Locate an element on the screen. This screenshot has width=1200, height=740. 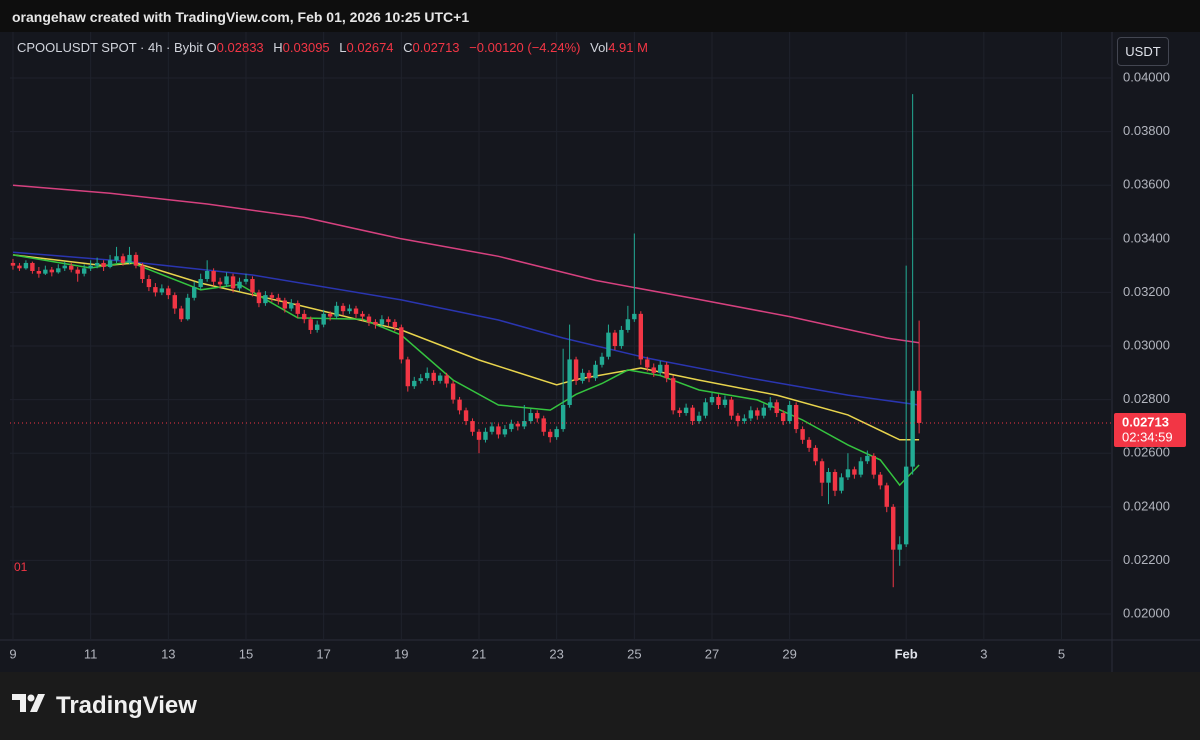
y-tick-label: 0.03400 is located at coordinates (1146, 237).